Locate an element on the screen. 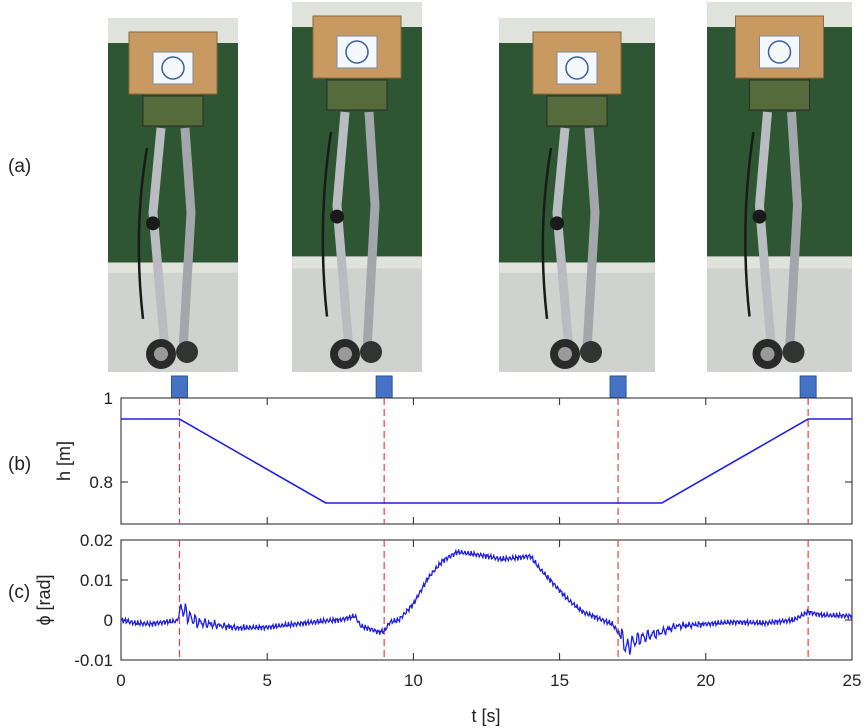  phi-ytick-label-0: -0.01 is located at coordinates (93, 660).